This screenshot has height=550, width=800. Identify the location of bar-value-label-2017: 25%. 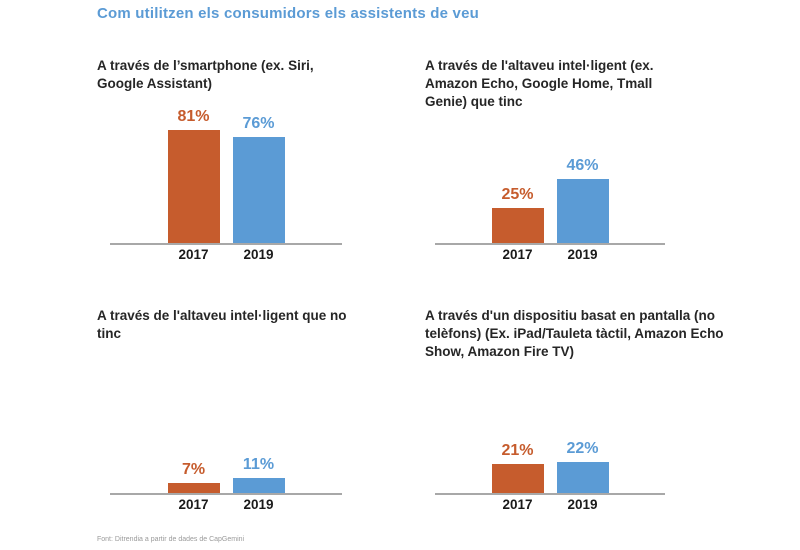
(517, 194).